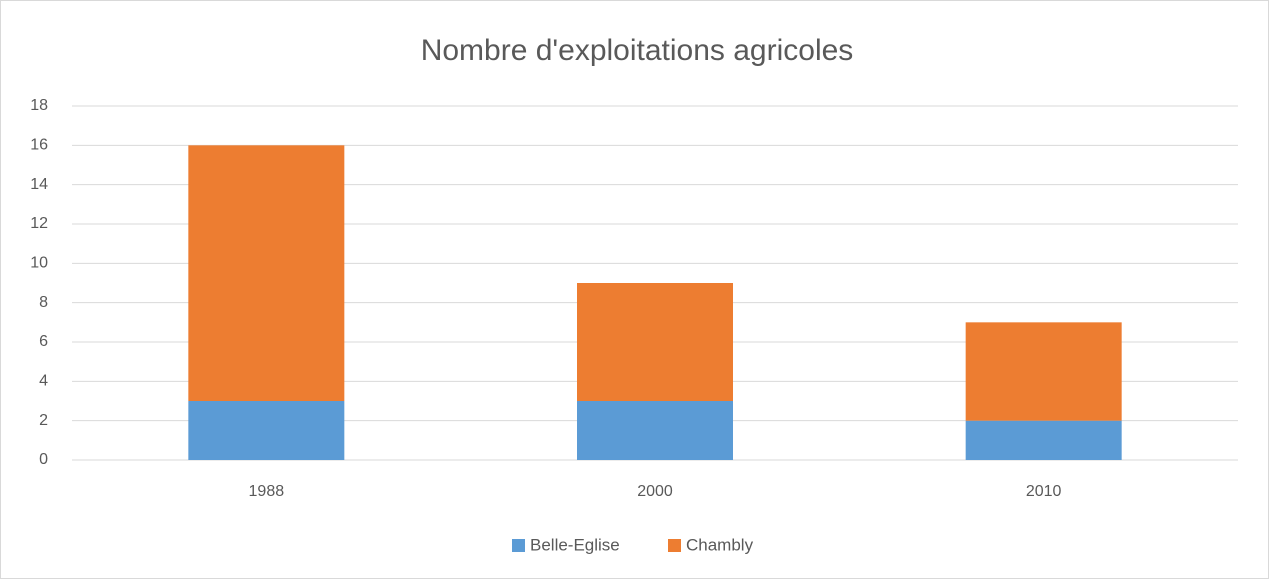 The height and width of the screenshot is (579, 1269). What do you see at coordinates (39, 145) in the screenshot?
I see `y-tick-label: 16` at bounding box center [39, 145].